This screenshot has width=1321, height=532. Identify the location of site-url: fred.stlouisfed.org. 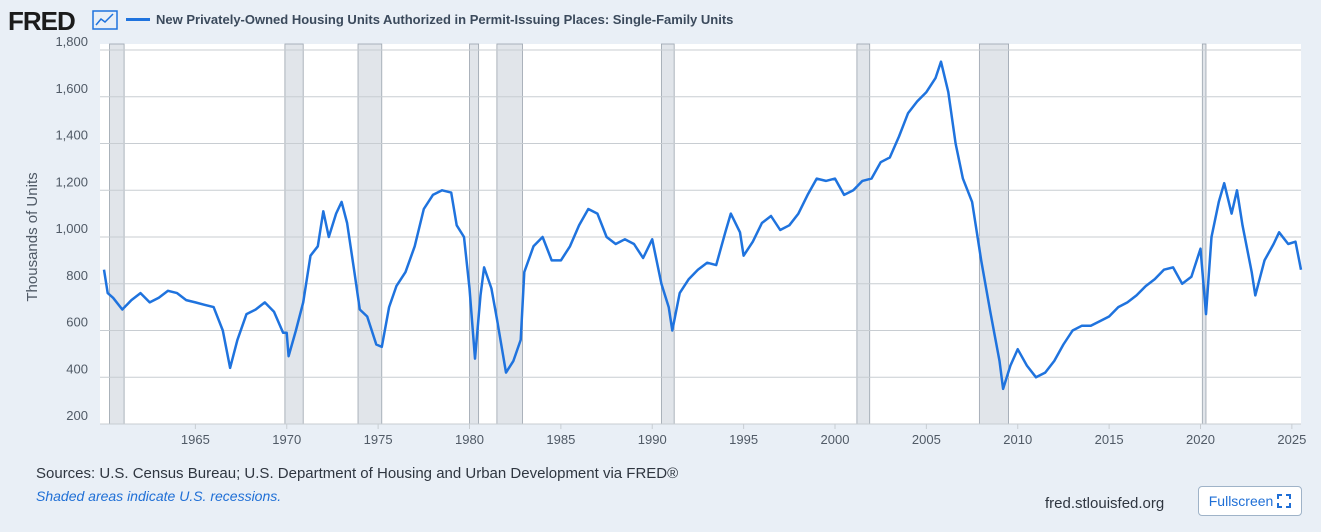
(1105, 503).